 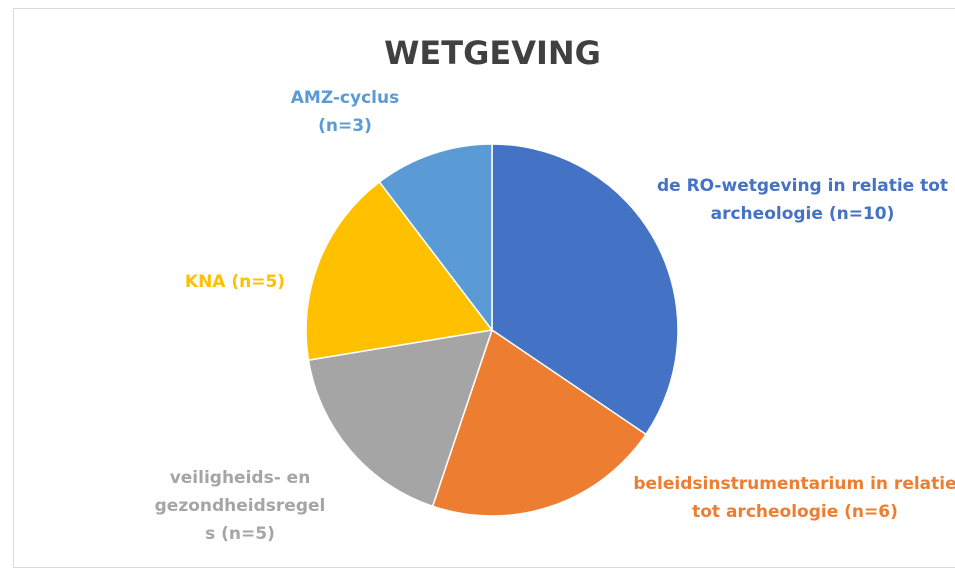 I want to click on slice-label: KNA (n=5), so click(x=235, y=282).